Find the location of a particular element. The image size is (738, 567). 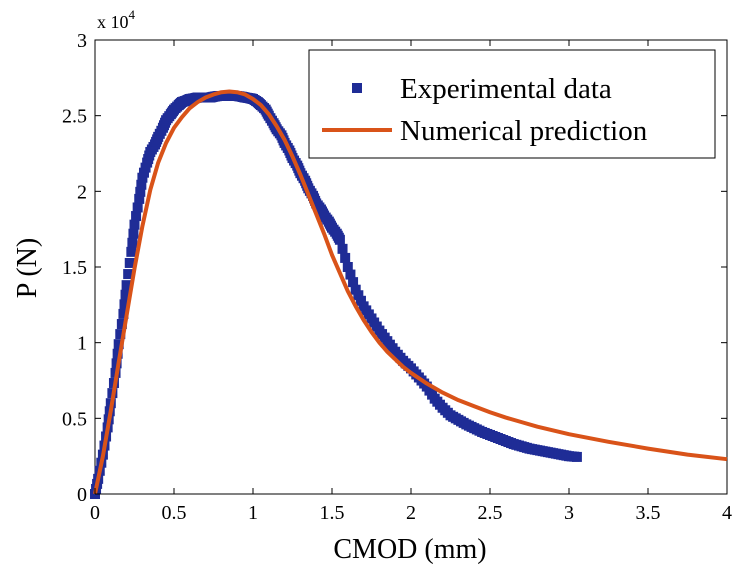

x-tick-label: 2.5 is located at coordinates (490, 513).